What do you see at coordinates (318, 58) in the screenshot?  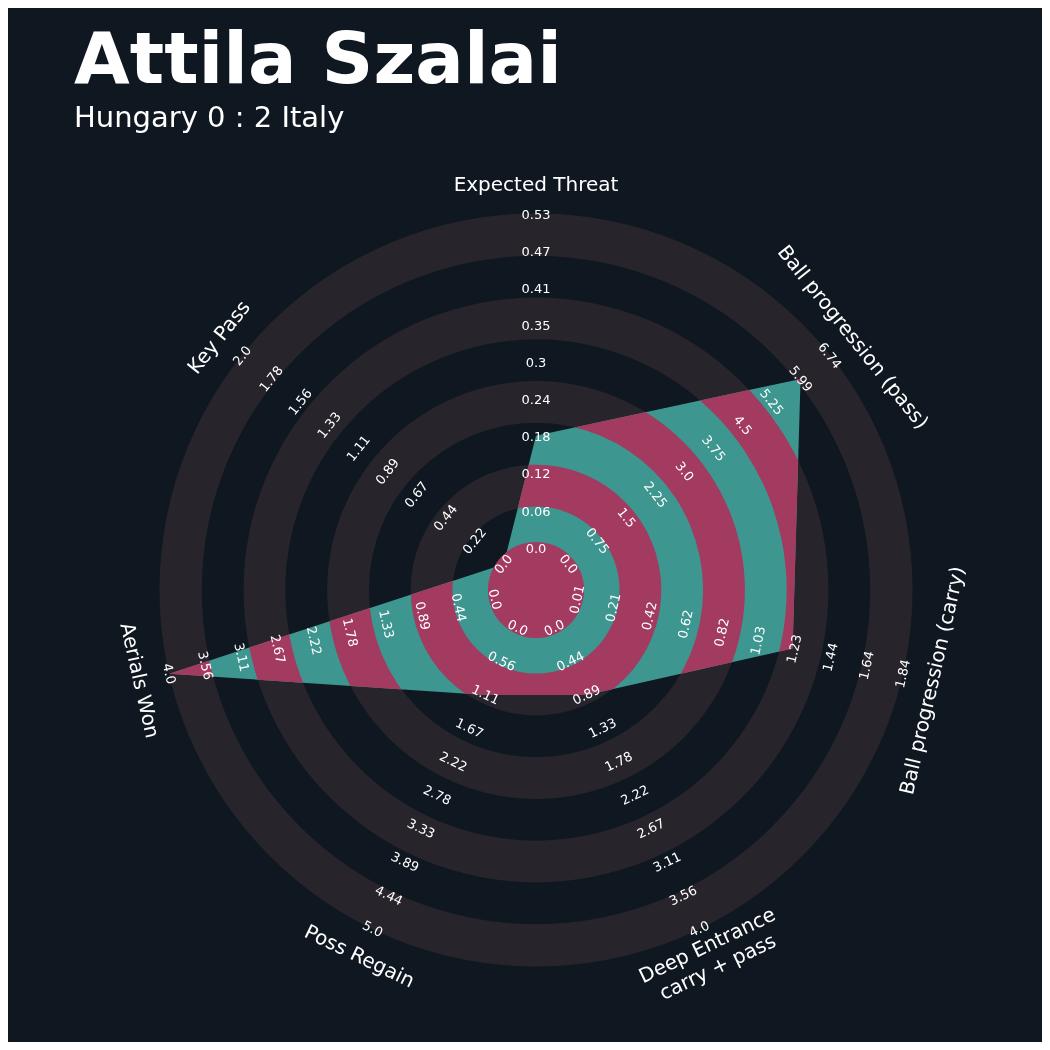 I see `chart-title: Attila Szalai` at bounding box center [318, 58].